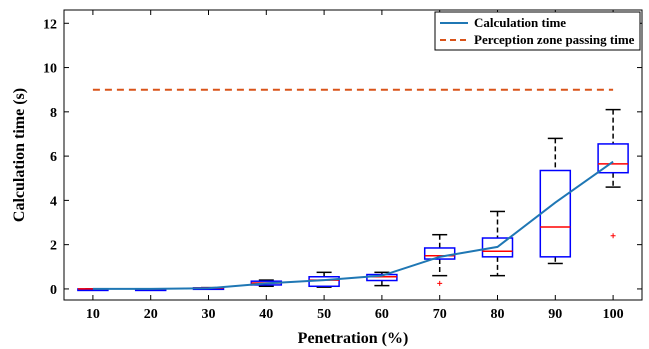 The width and height of the screenshot is (649, 349). Describe the element at coordinates (93, 314) in the screenshot. I see `x-tick-label: 10` at that location.